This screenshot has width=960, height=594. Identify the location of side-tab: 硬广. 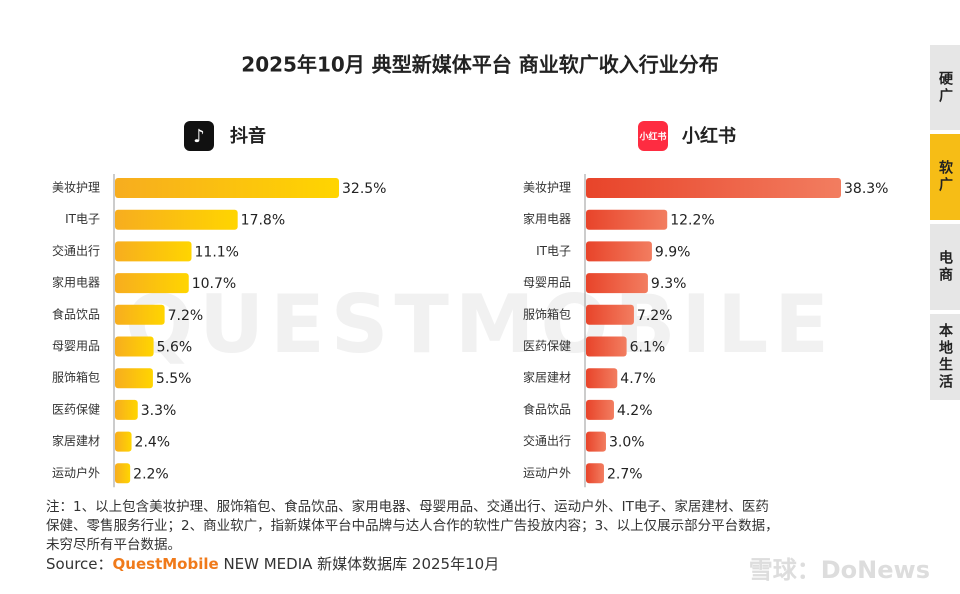
(945, 87).